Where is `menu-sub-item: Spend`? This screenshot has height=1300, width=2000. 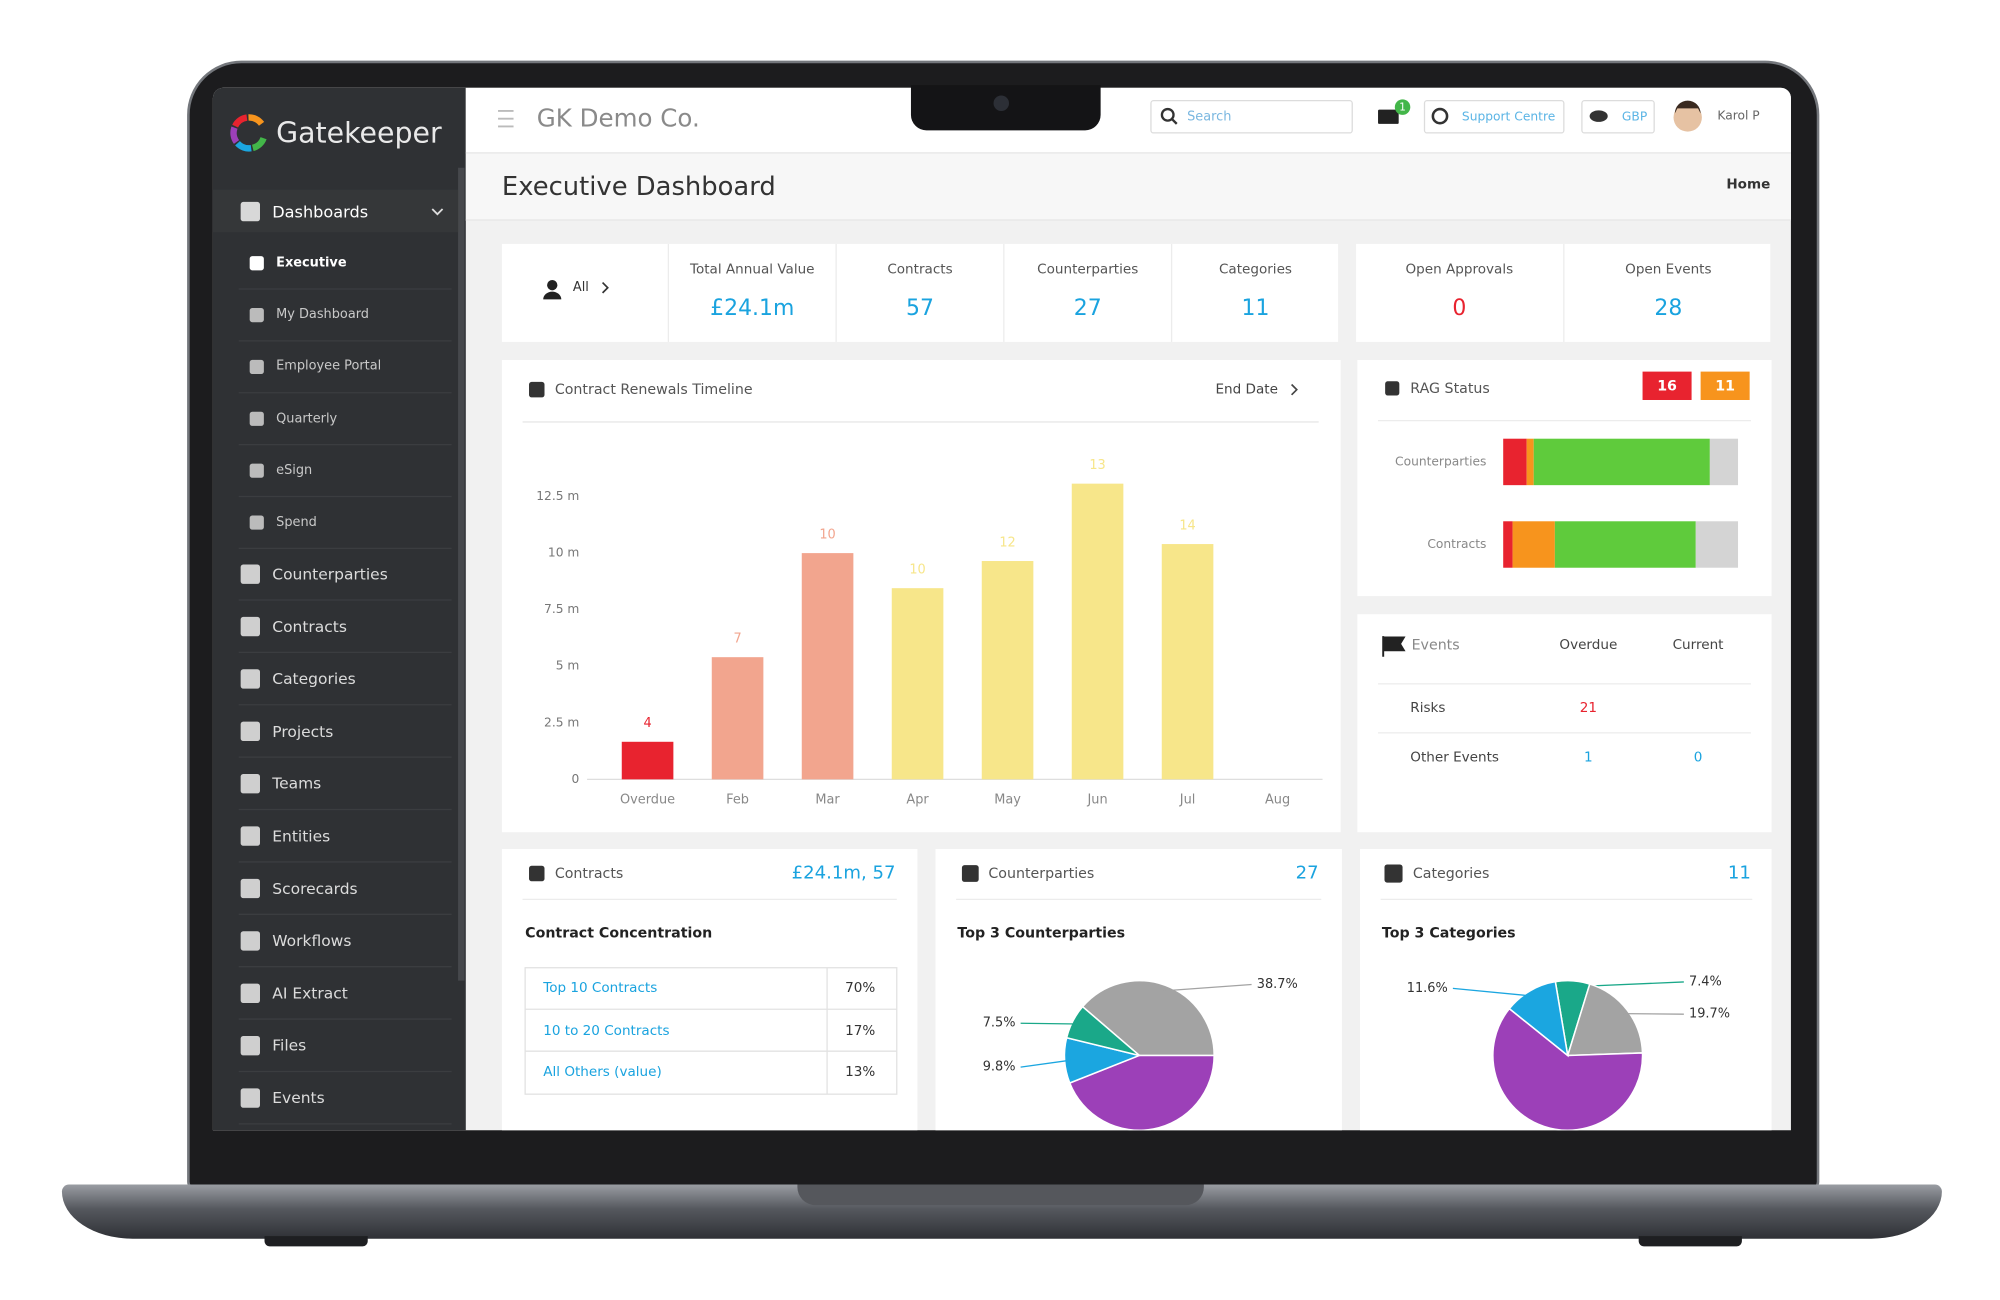
menu-sub-item: Spend is located at coordinates (296, 522).